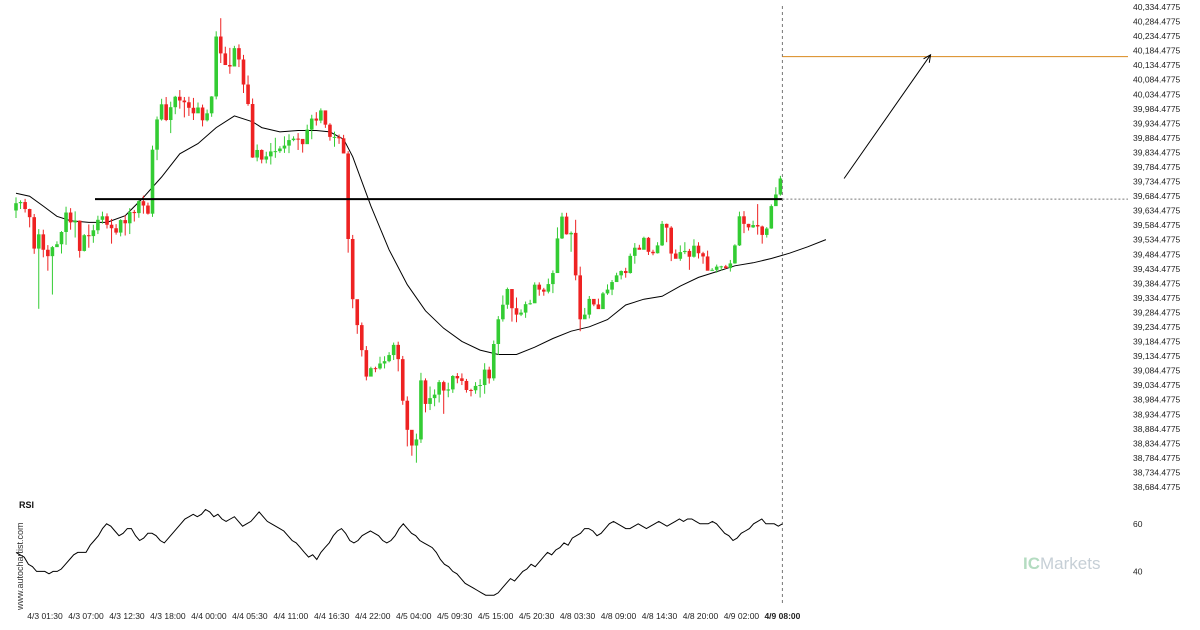 The width and height of the screenshot is (1200, 630). What do you see at coordinates (1157, 36) in the screenshot?
I see `price-tick-label: 40,234.4775` at bounding box center [1157, 36].